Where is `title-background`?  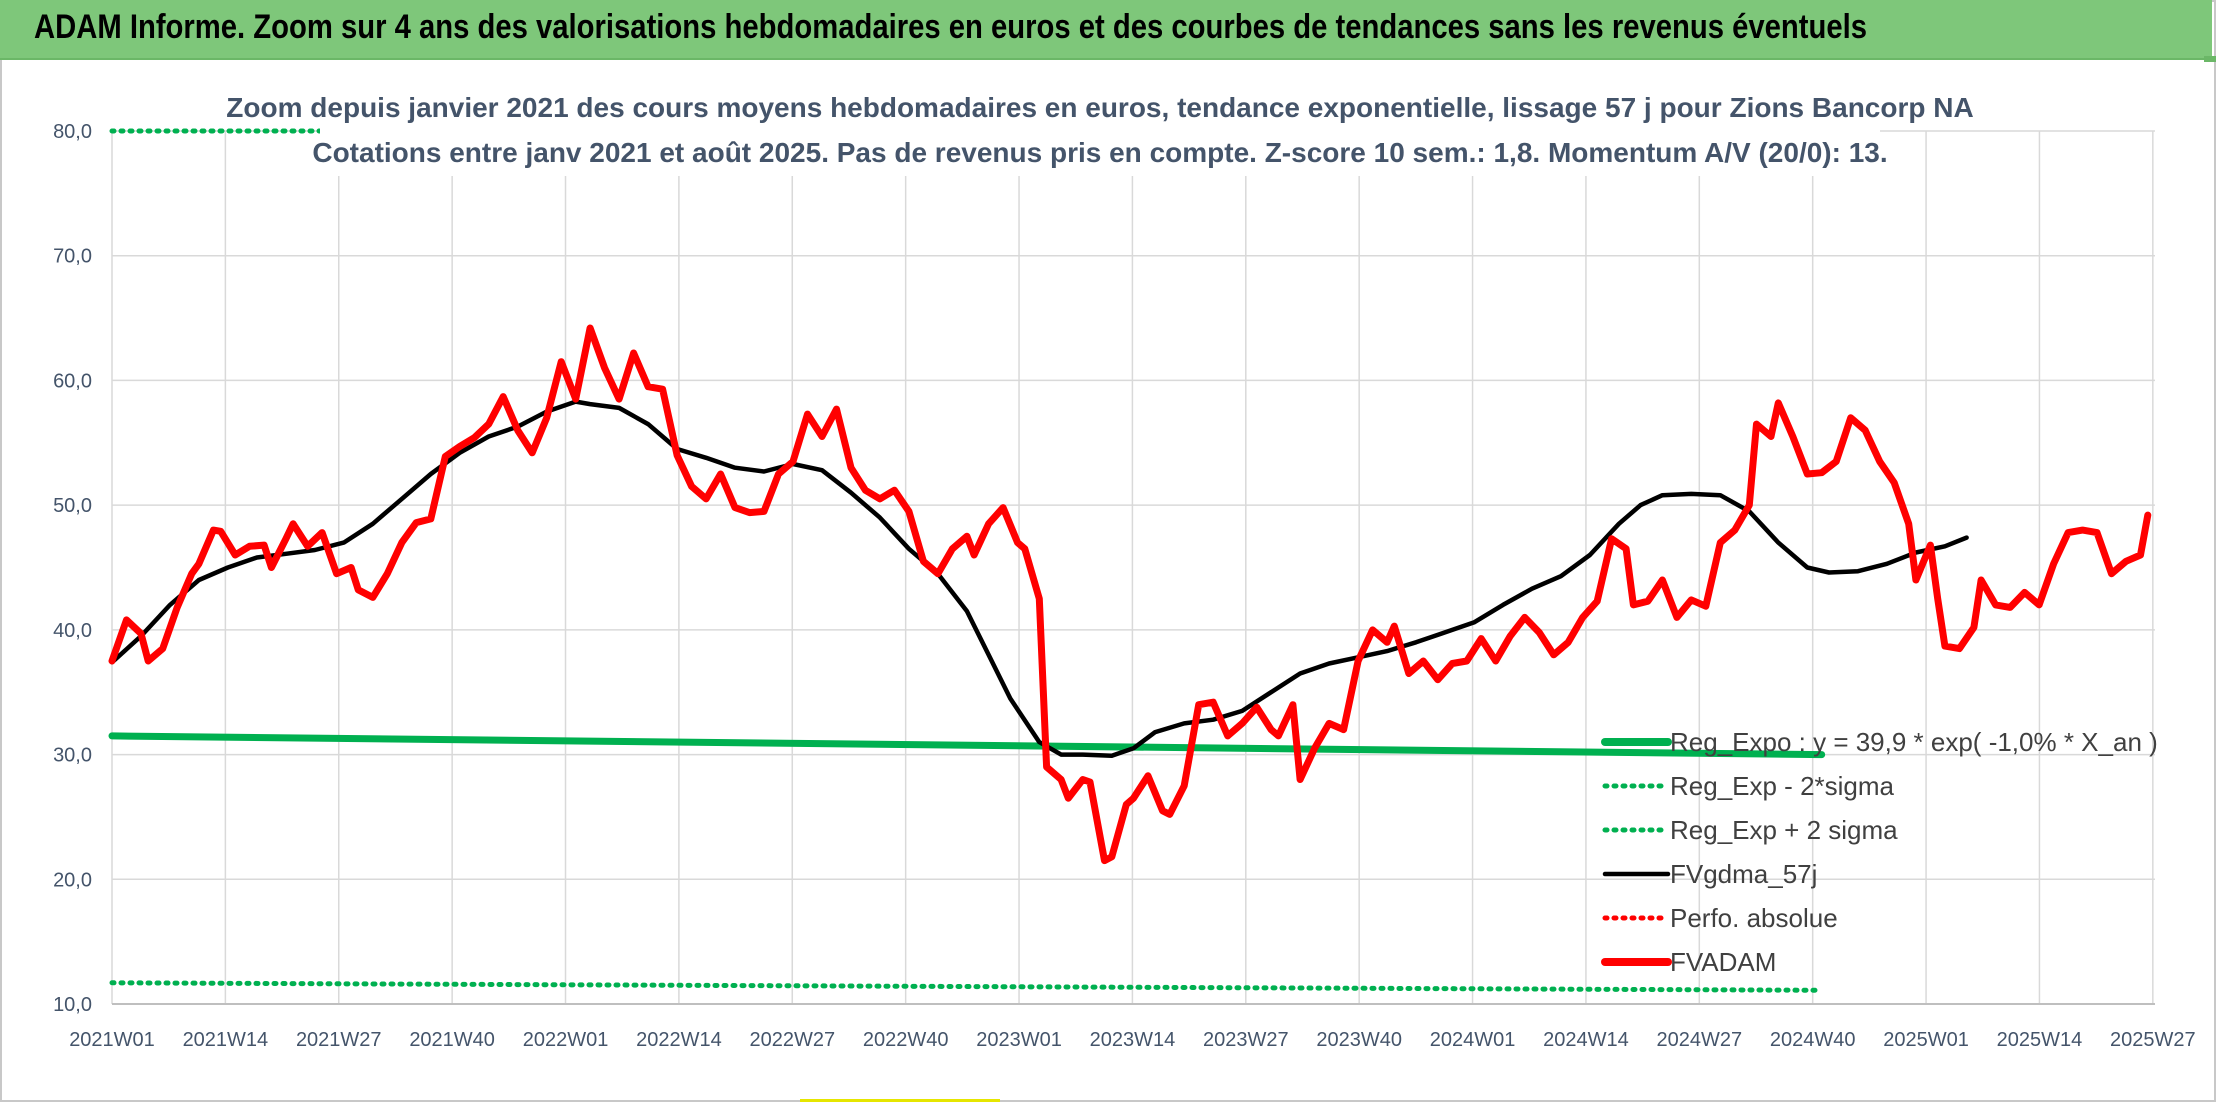
title-background is located at coordinates (1100, 130).